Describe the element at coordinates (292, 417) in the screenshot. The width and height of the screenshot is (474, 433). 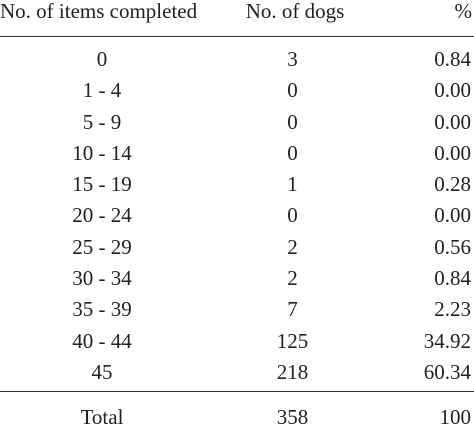
I see `total-dogs: 358` at that location.